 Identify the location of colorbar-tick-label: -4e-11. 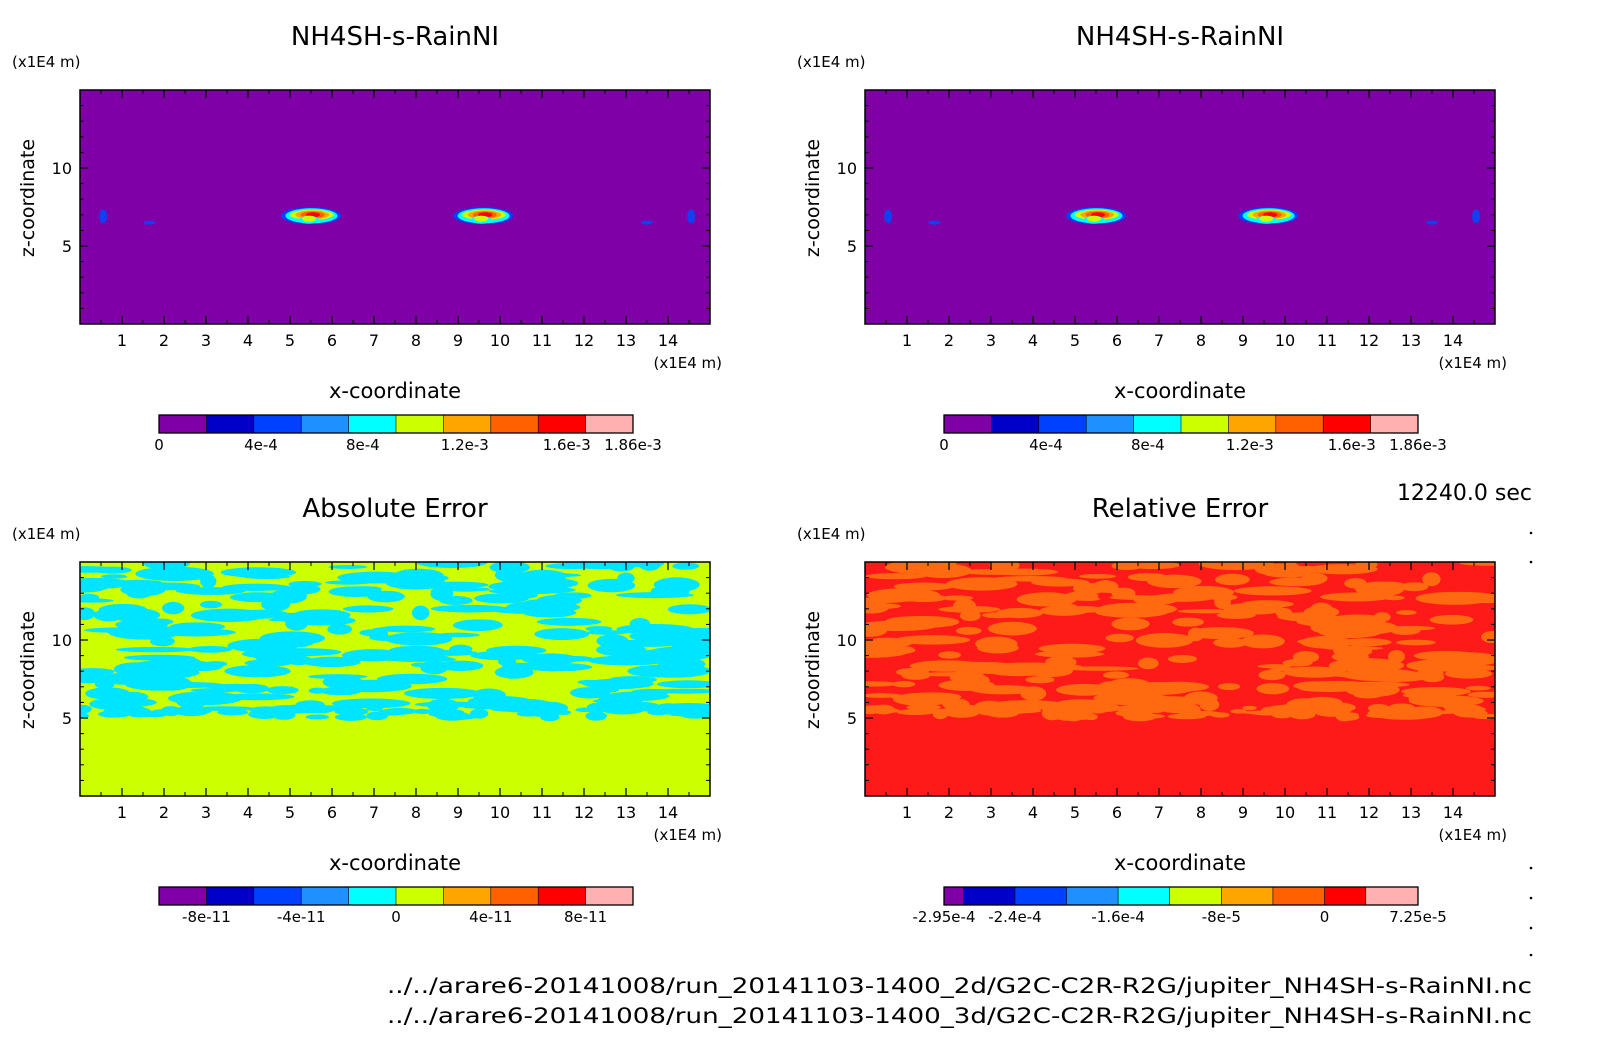
(301, 917).